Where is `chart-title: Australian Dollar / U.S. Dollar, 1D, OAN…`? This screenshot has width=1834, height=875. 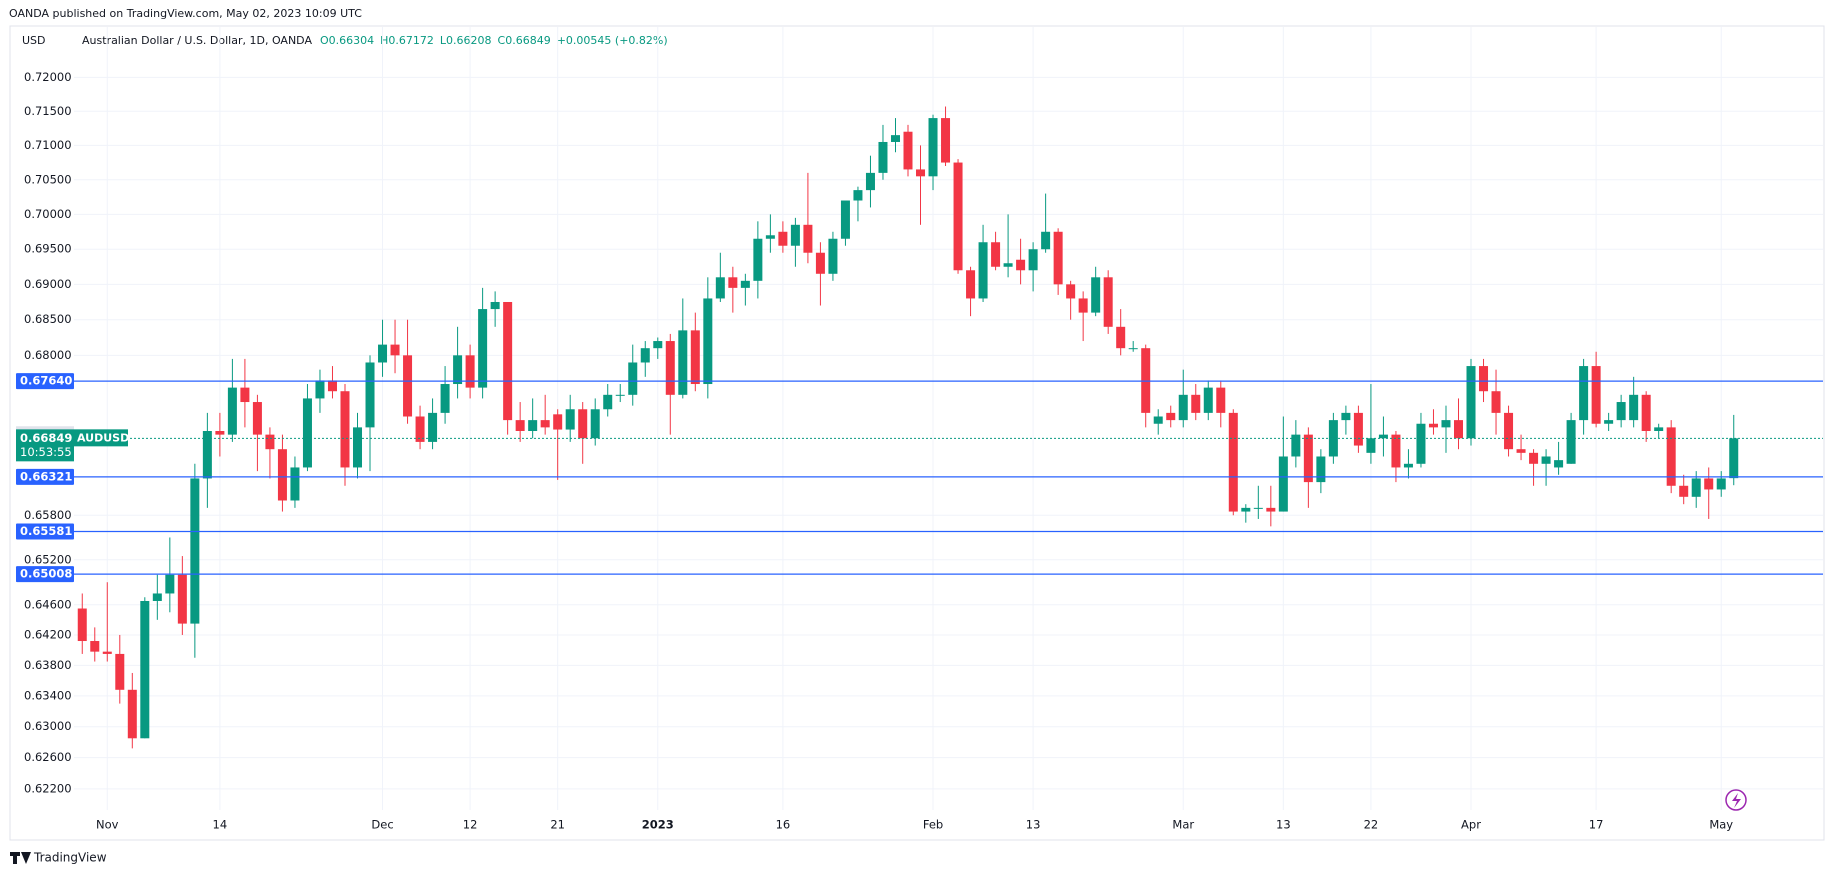
chart-title: Australian Dollar / U.S. Dollar, 1D, OAN… is located at coordinates (197, 40).